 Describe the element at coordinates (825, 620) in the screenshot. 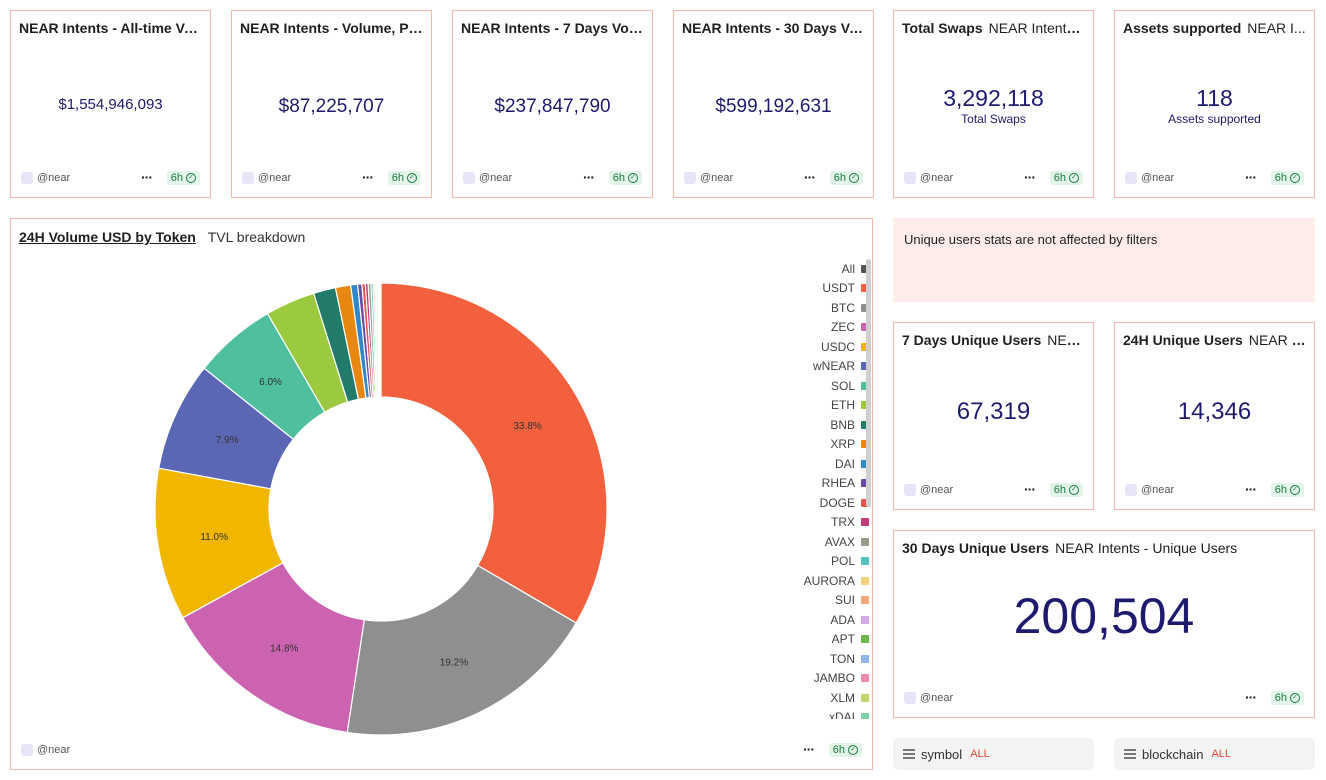

I see `legend-item-ada: ADA` at that location.